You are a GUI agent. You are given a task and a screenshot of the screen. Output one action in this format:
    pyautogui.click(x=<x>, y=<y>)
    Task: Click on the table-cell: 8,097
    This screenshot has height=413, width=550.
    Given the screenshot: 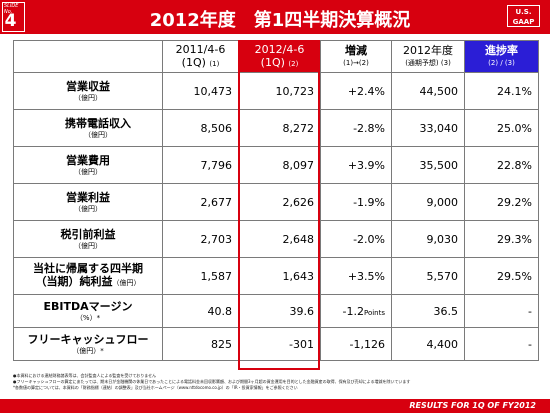 What is the action you would take?
    pyautogui.click(x=279, y=165)
    